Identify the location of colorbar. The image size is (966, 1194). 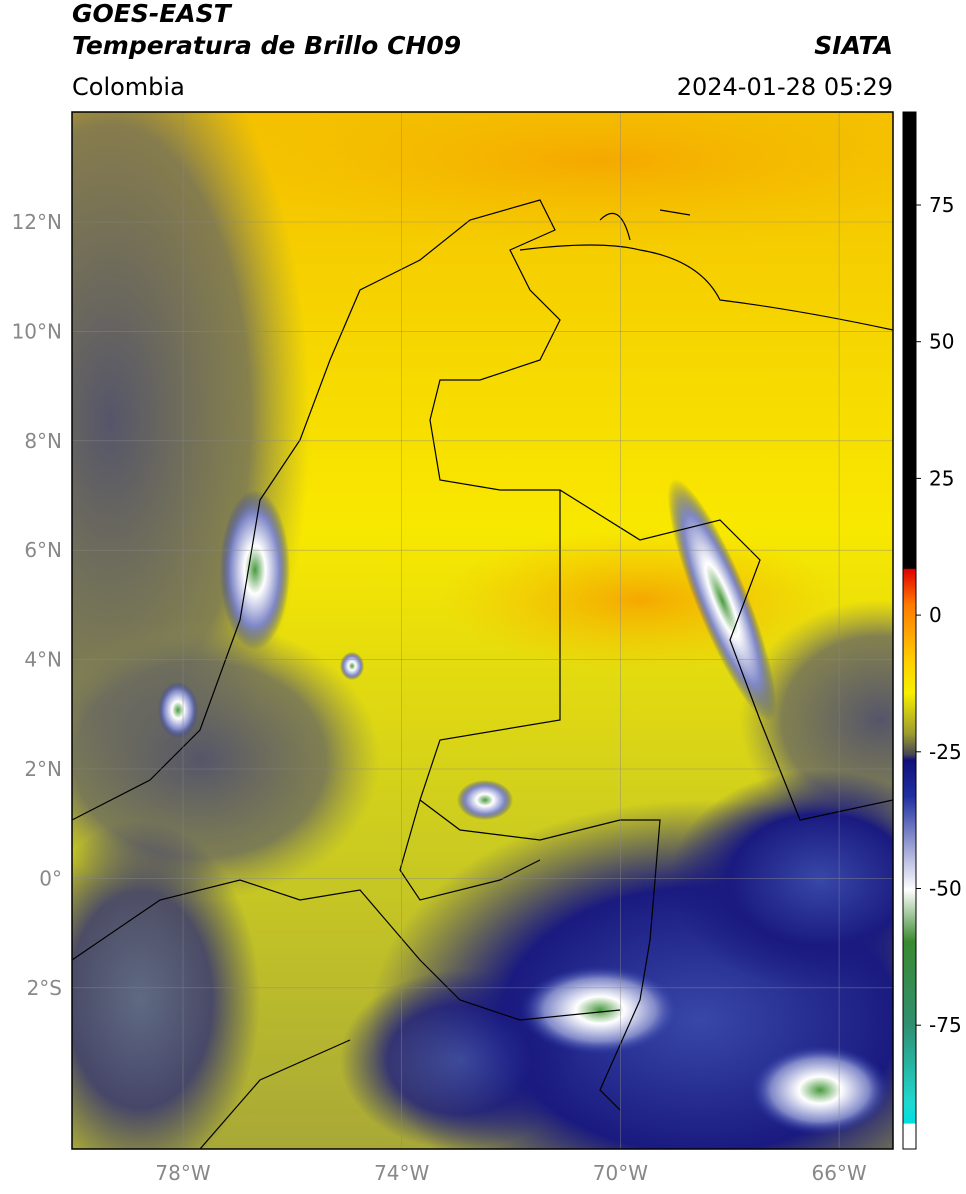
(909, 630).